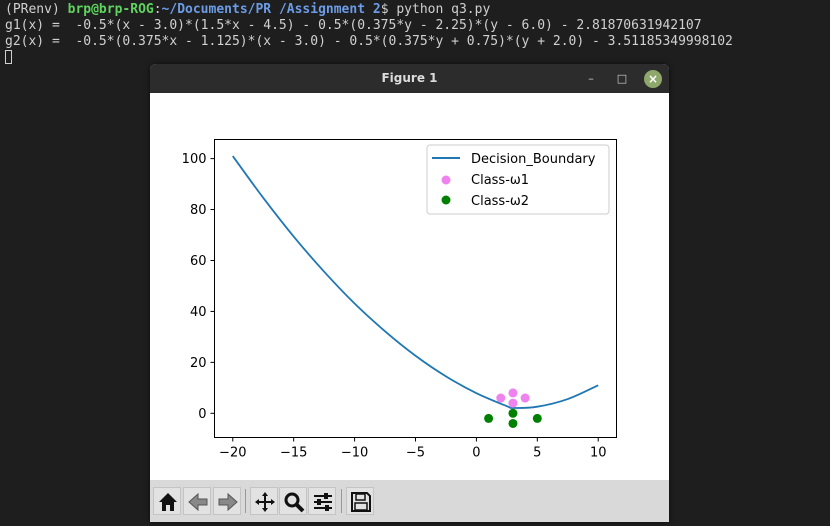 Image resolution: width=830 pixels, height=526 pixels. I want to click on move-icon, so click(265, 502).